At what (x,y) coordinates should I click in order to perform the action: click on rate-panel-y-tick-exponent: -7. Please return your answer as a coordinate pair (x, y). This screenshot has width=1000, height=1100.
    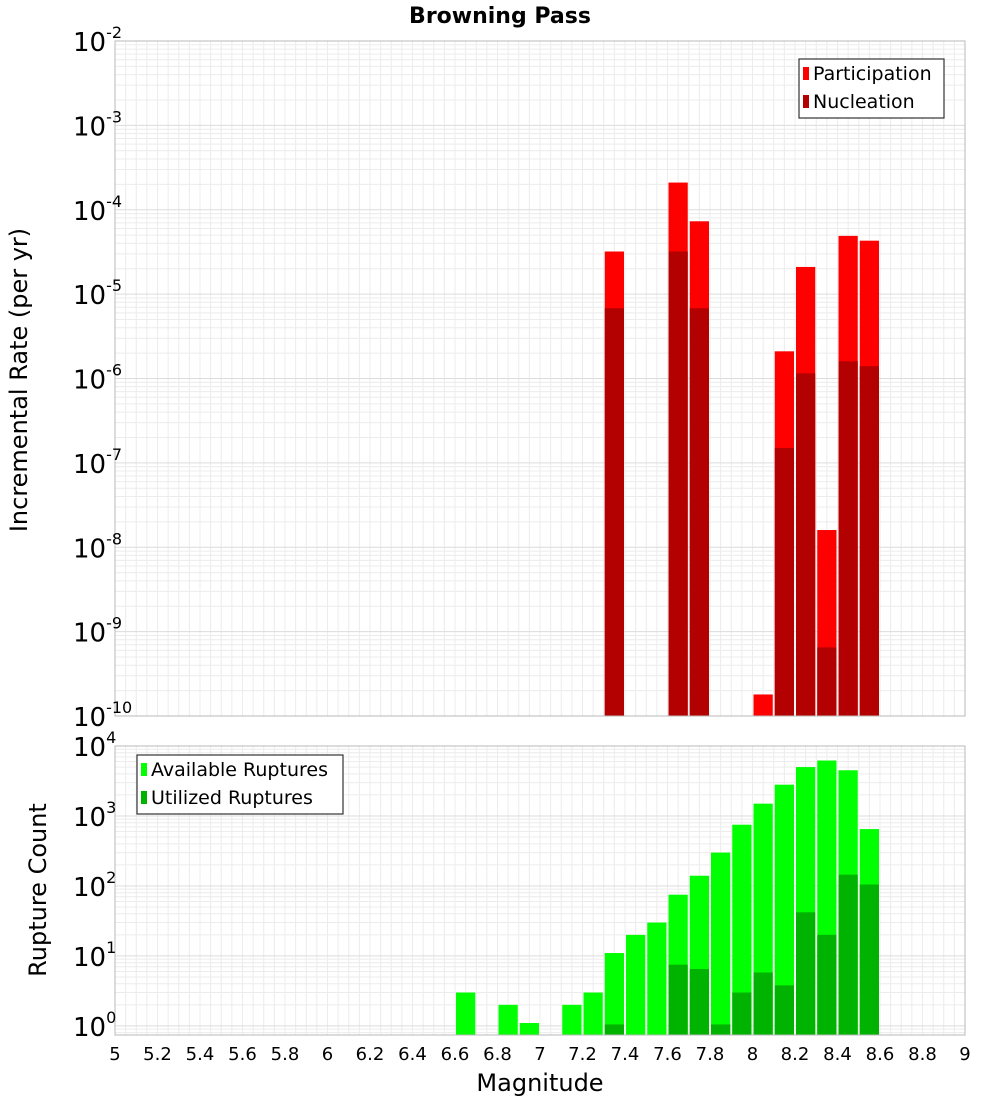
    Looking at the image, I should click on (114, 454).